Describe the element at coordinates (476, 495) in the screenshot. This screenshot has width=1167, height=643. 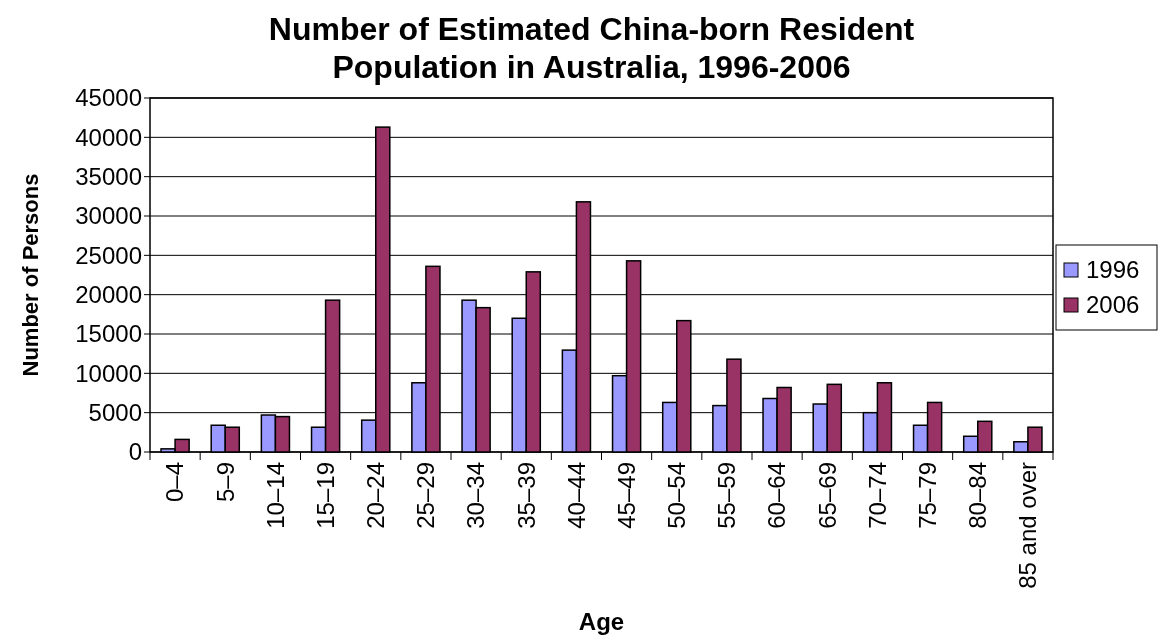
I see `x-tick-label: 30–34` at that location.